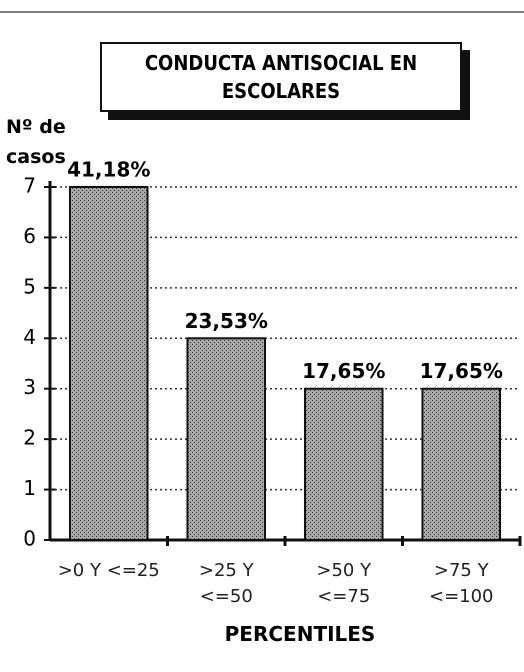  I want to click on y-tick-label: 3, so click(29, 387).